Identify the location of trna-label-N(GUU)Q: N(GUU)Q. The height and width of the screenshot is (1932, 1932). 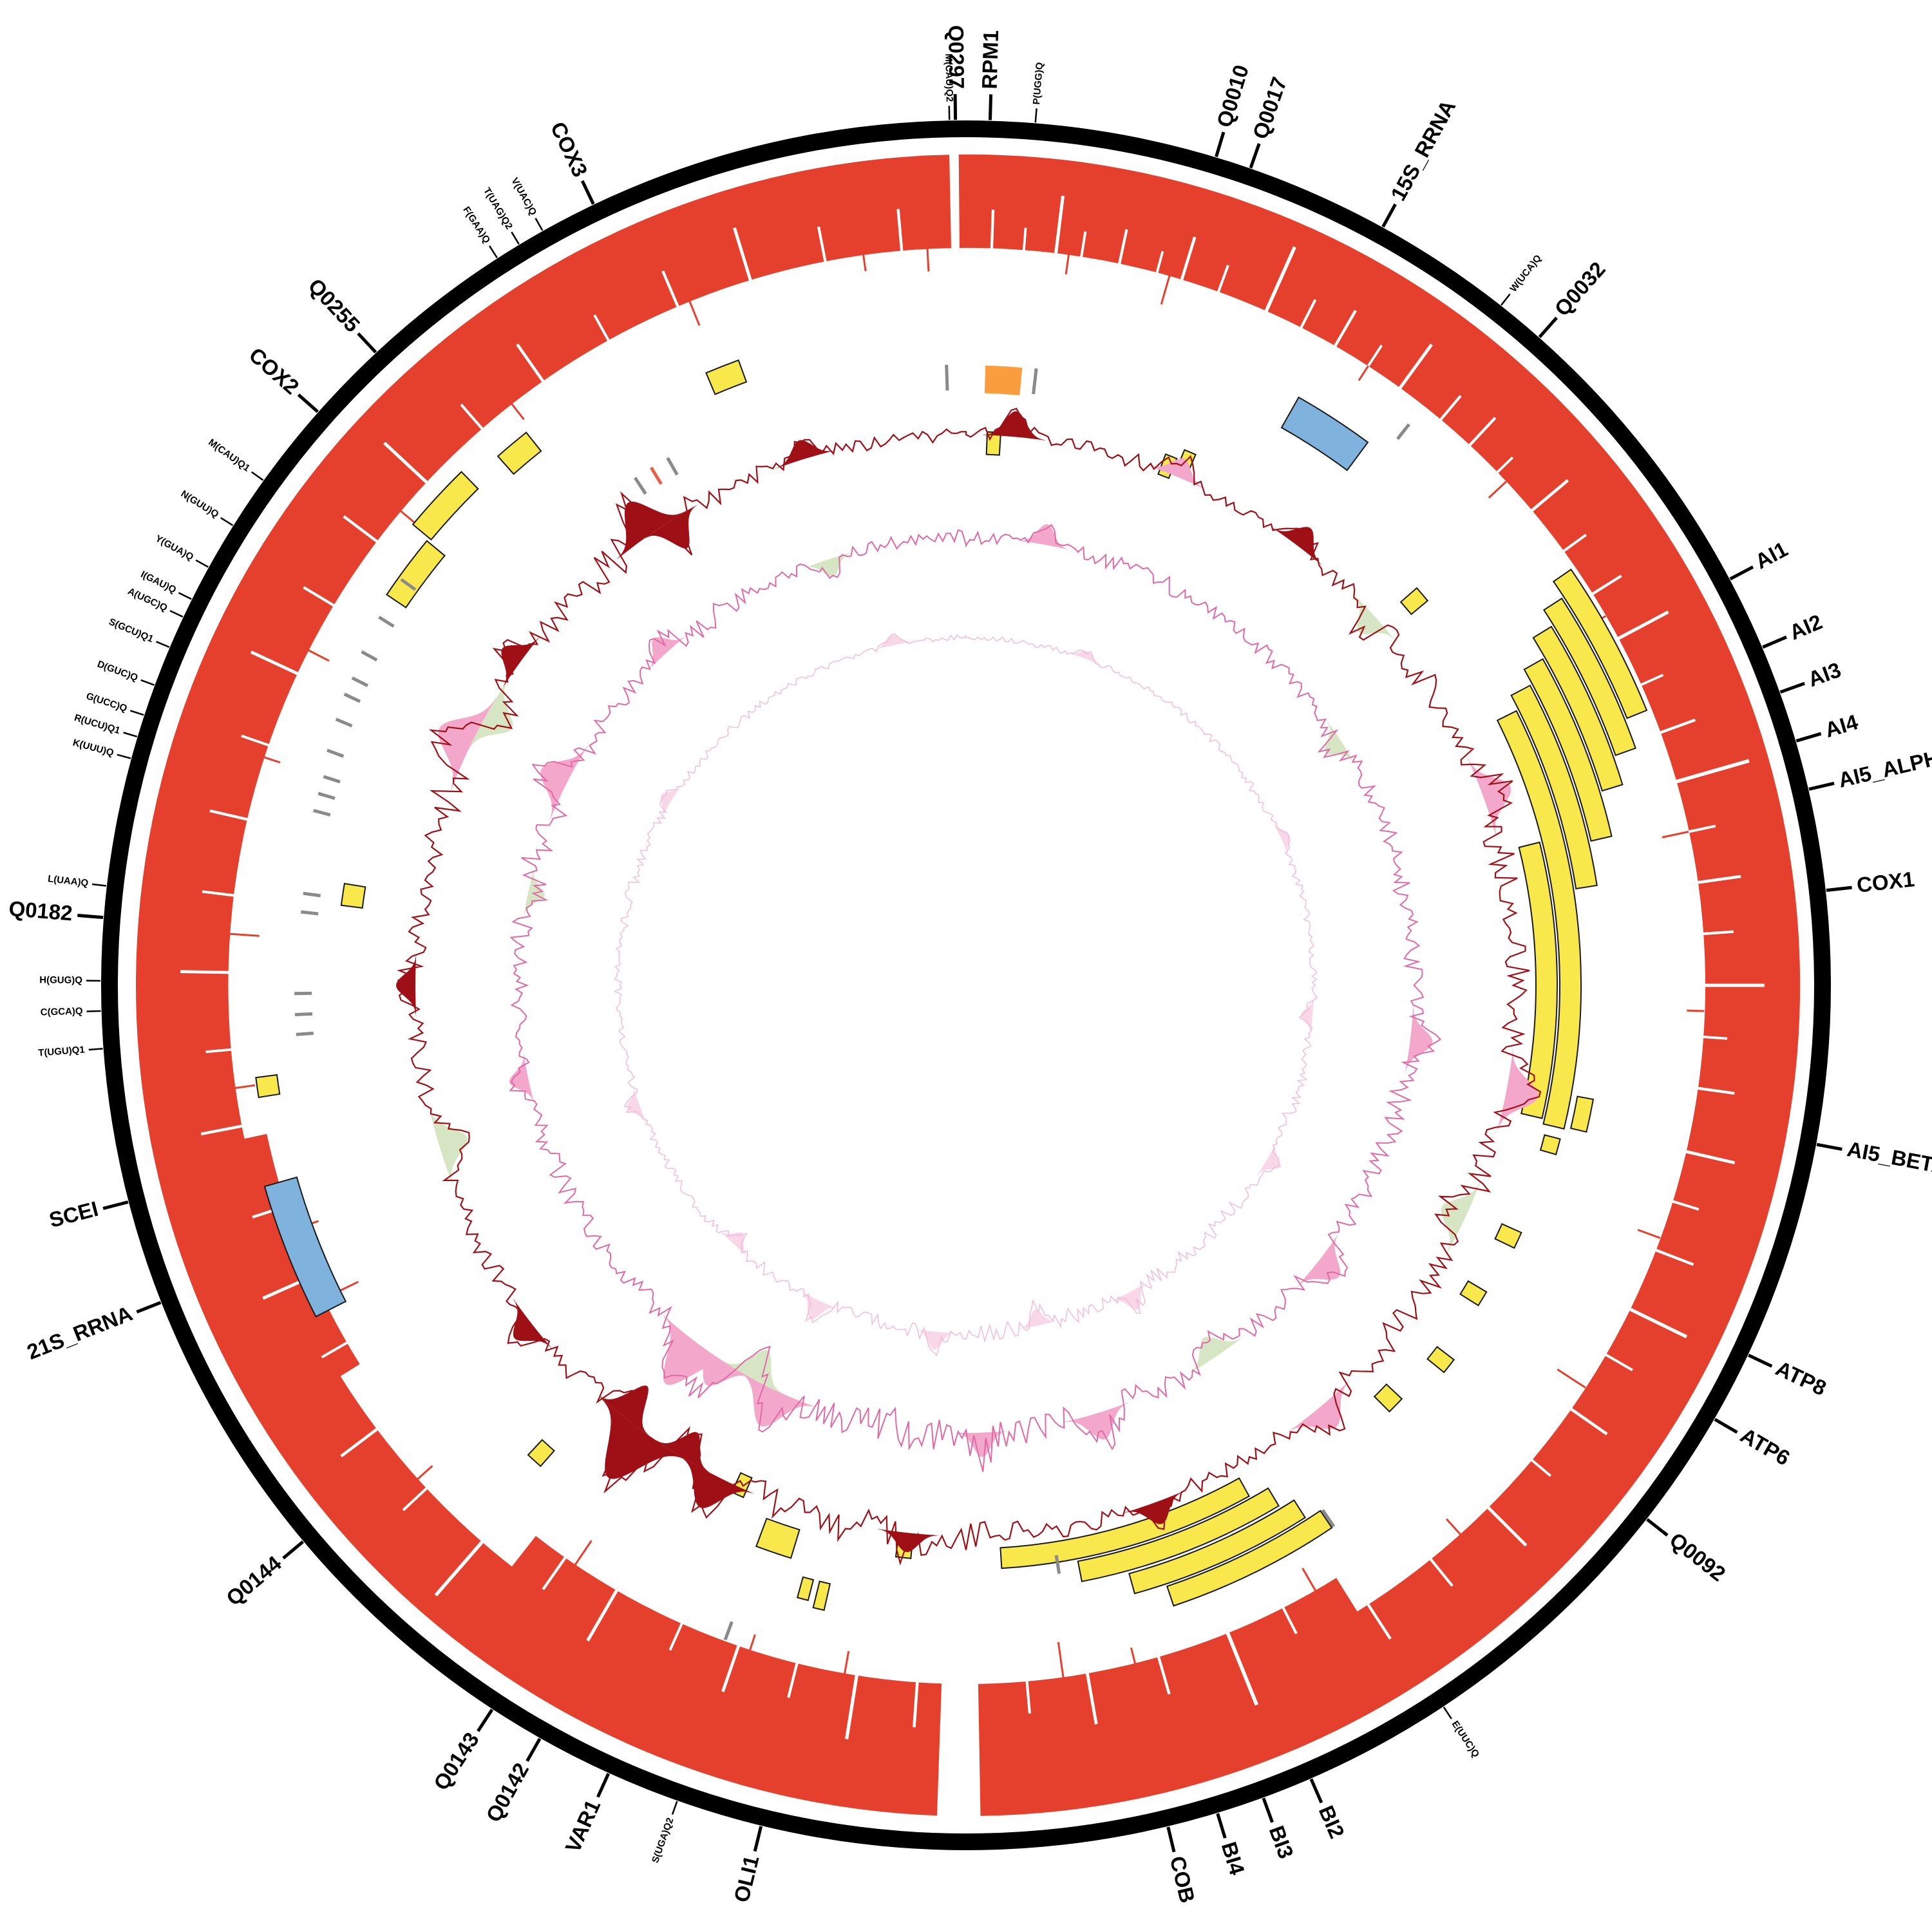
(200, 504).